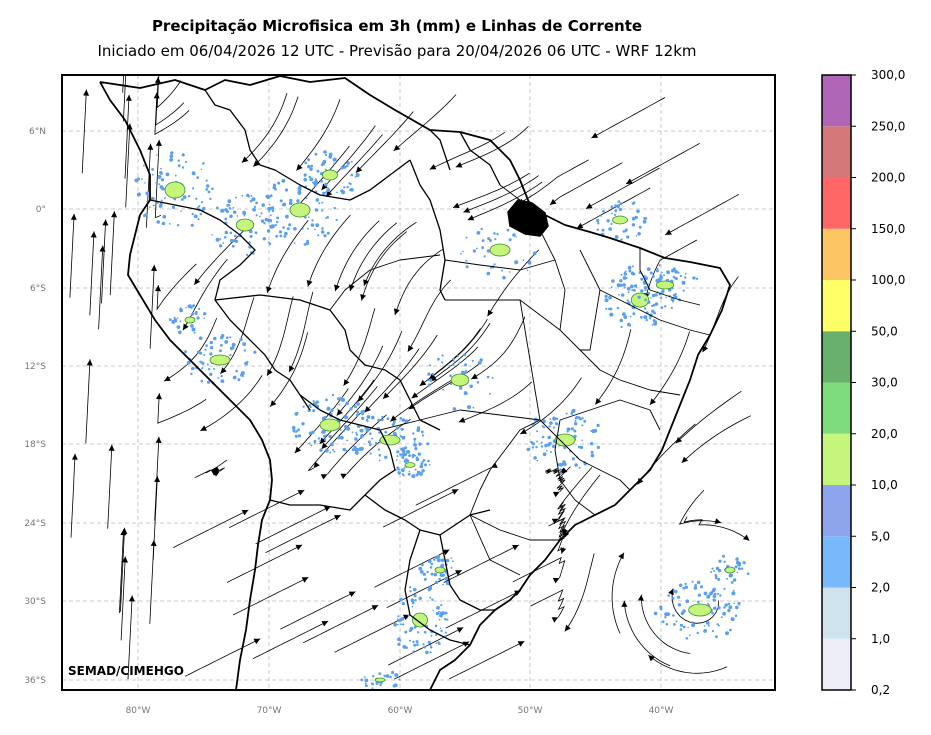  Describe the element at coordinates (220, 360) in the screenshot. I see `precip-core` at that location.